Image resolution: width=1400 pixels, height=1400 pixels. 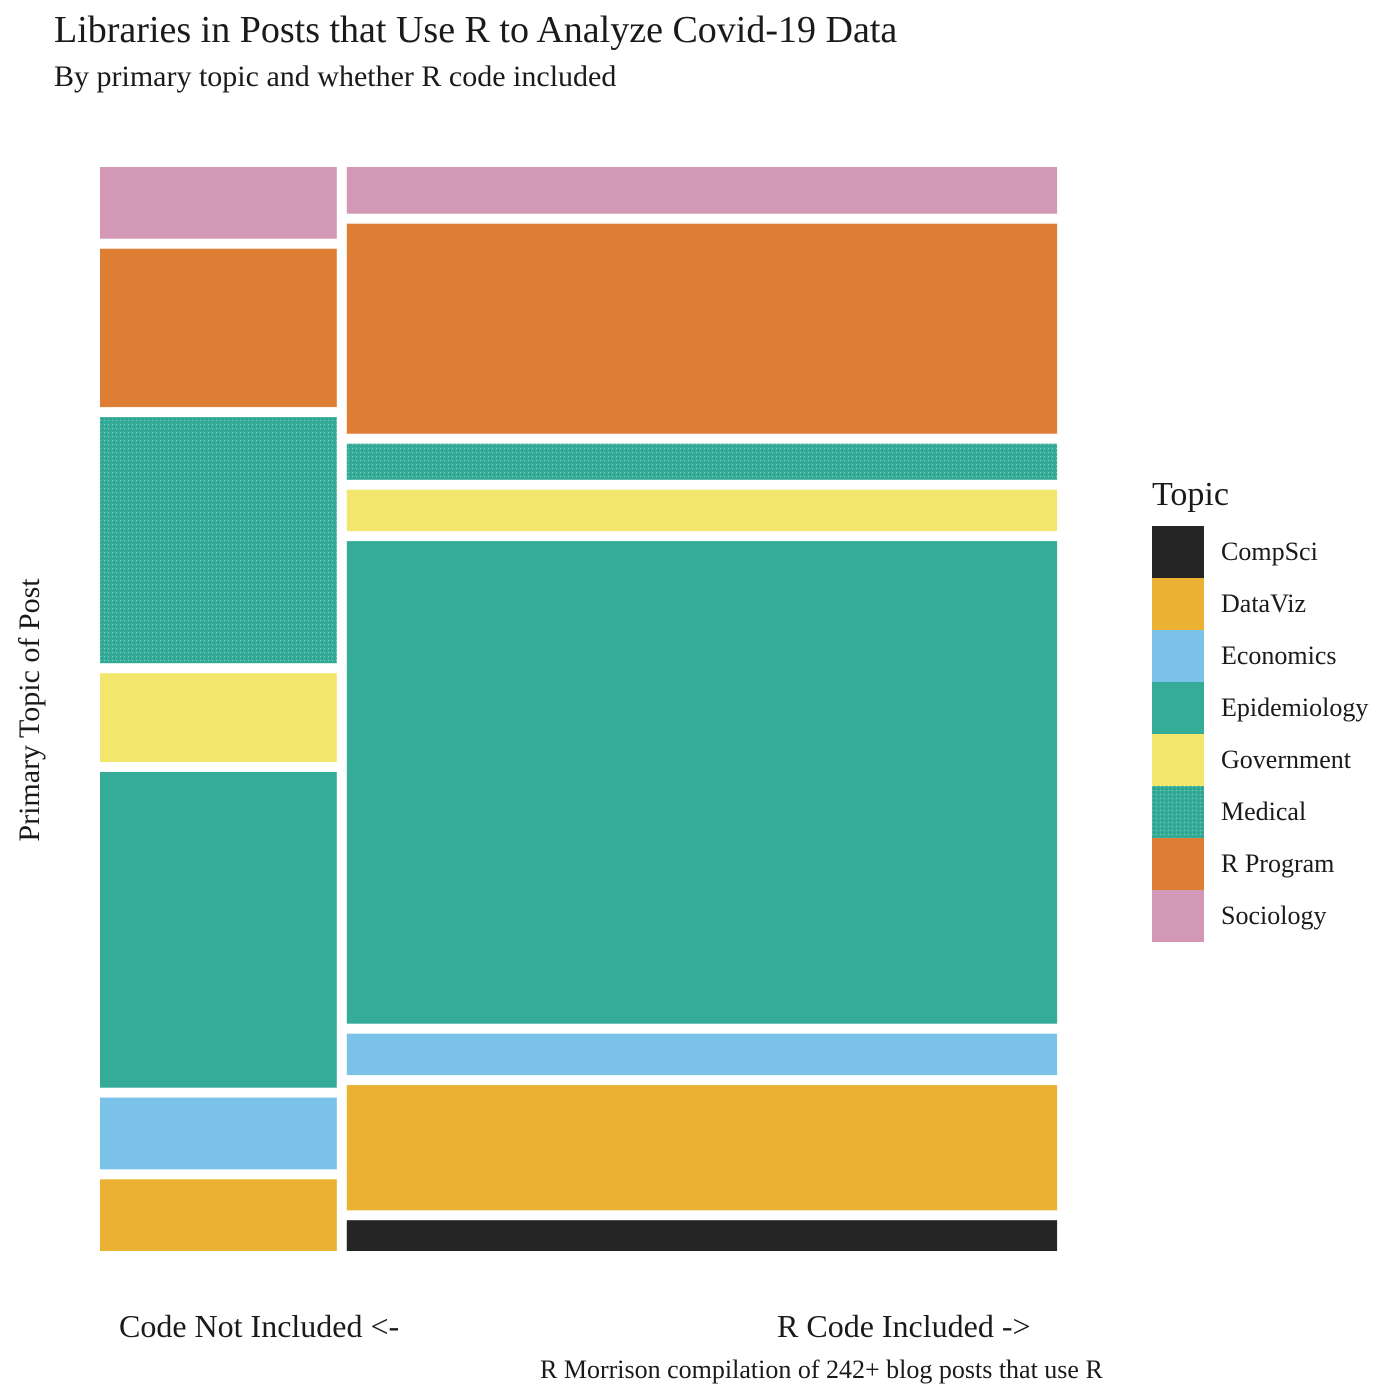 What do you see at coordinates (702, 1235) in the screenshot?
I see `tile-r-code-included-compsci` at bounding box center [702, 1235].